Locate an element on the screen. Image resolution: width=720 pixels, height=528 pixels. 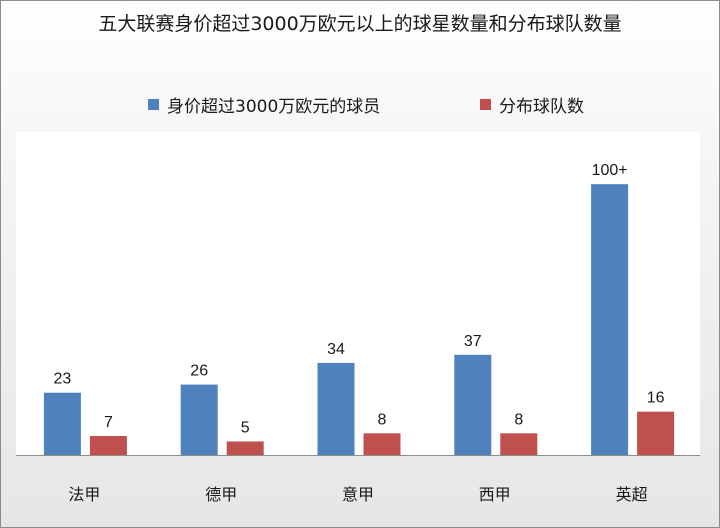
legend-item-teams: 分布球队数 is located at coordinates (532, 104).